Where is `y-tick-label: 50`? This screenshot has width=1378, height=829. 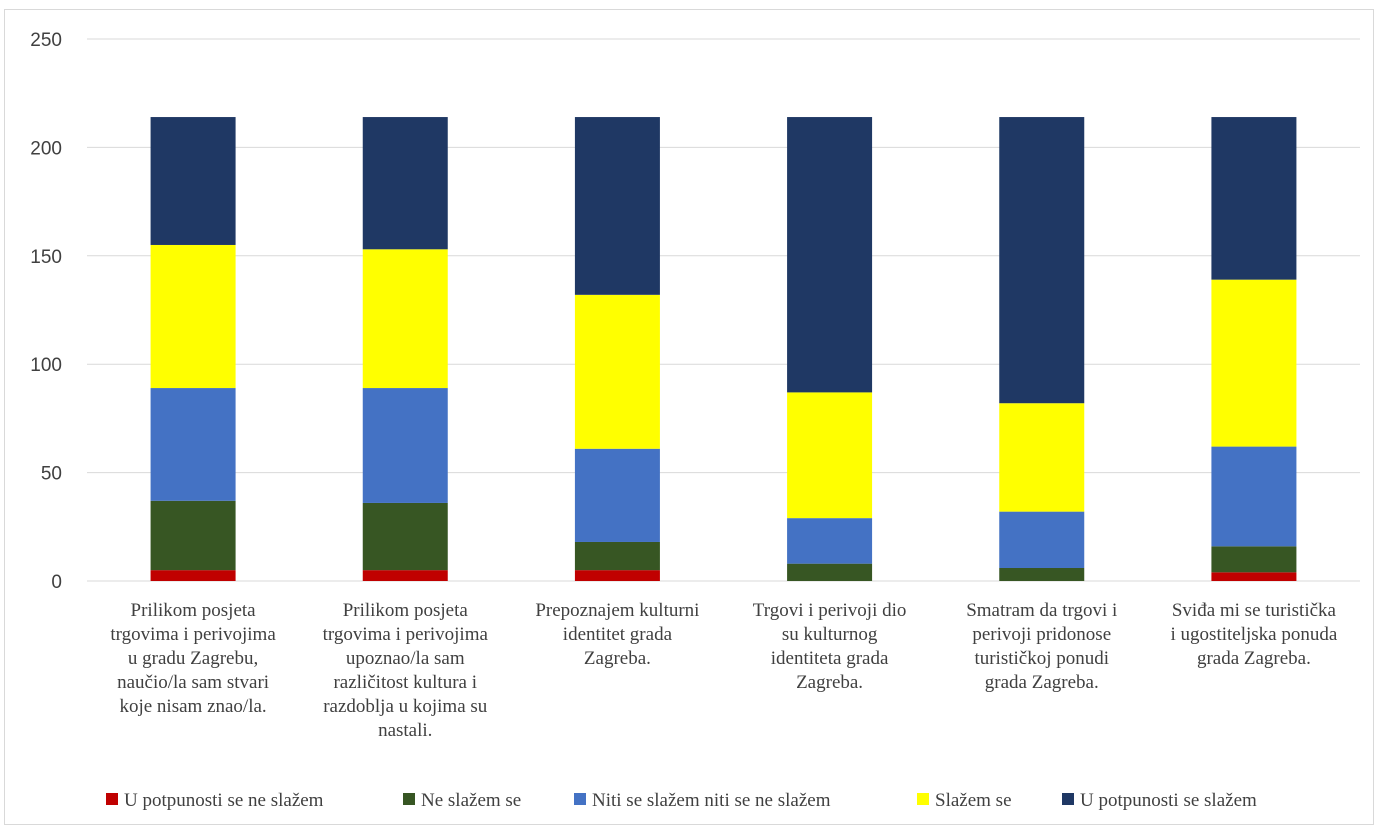 y-tick-label: 50 is located at coordinates (51, 474).